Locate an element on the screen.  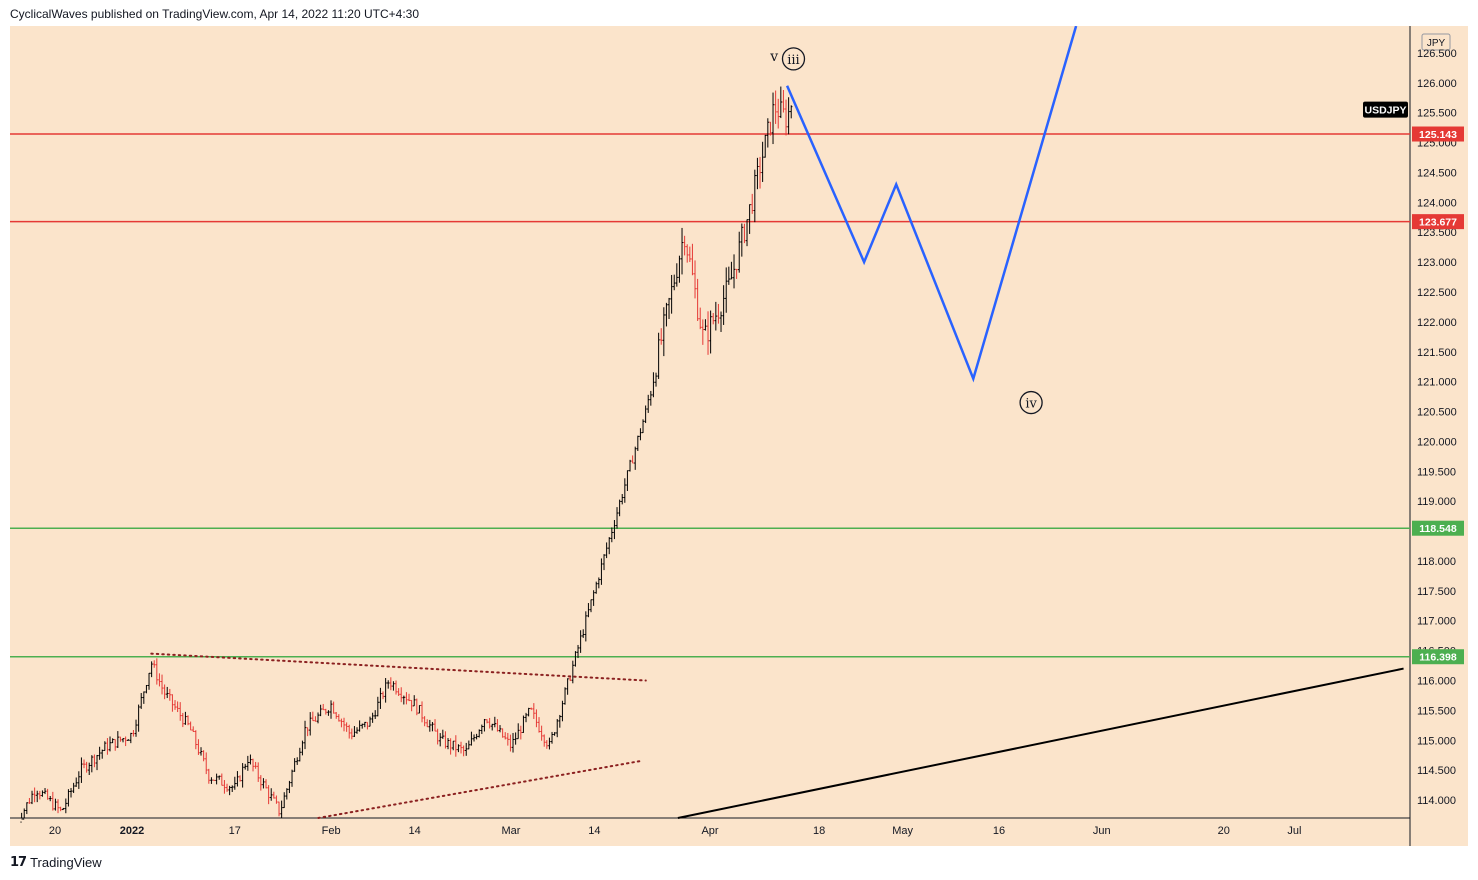
x-tick-label: 18 is located at coordinates (819, 831).